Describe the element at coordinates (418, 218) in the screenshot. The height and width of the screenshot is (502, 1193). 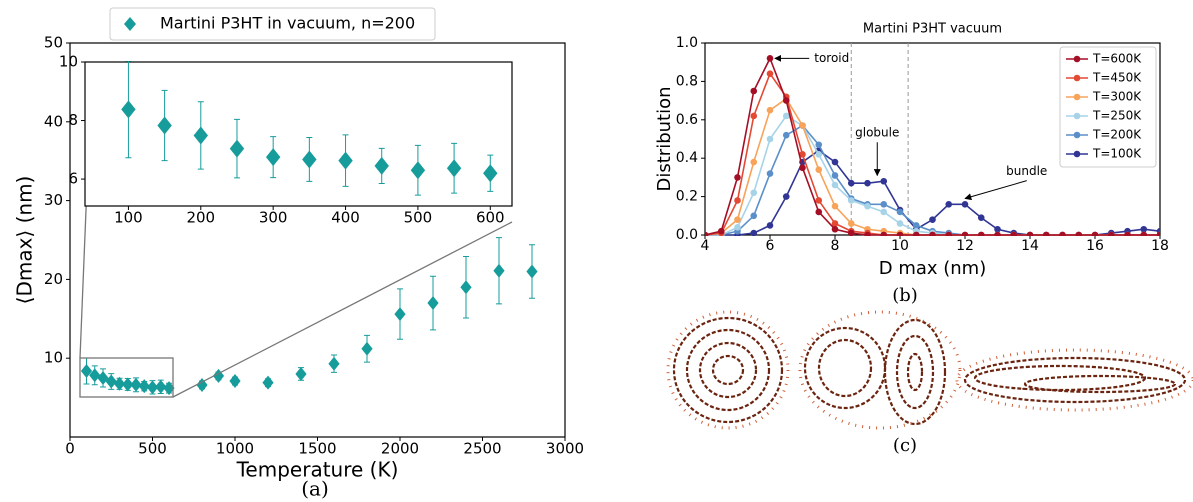
I see `x-tick-label: 500` at that location.